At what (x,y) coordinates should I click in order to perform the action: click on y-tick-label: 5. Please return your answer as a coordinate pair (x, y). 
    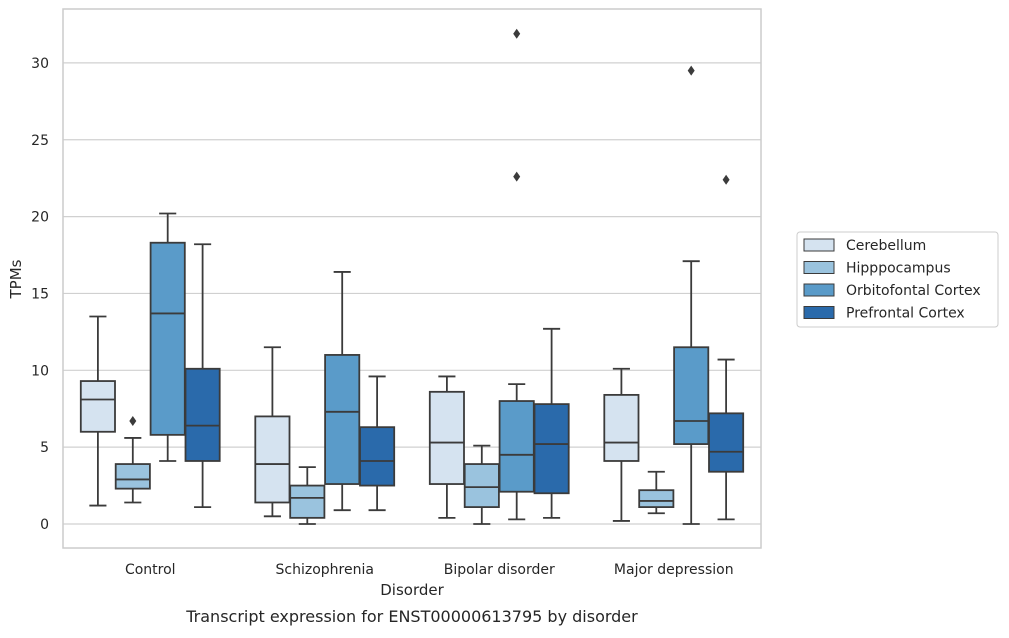
    Looking at the image, I should click on (44, 448).